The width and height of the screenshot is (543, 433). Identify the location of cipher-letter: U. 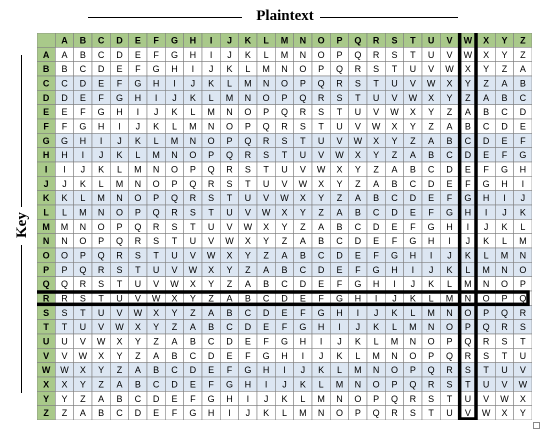
(64, 341).